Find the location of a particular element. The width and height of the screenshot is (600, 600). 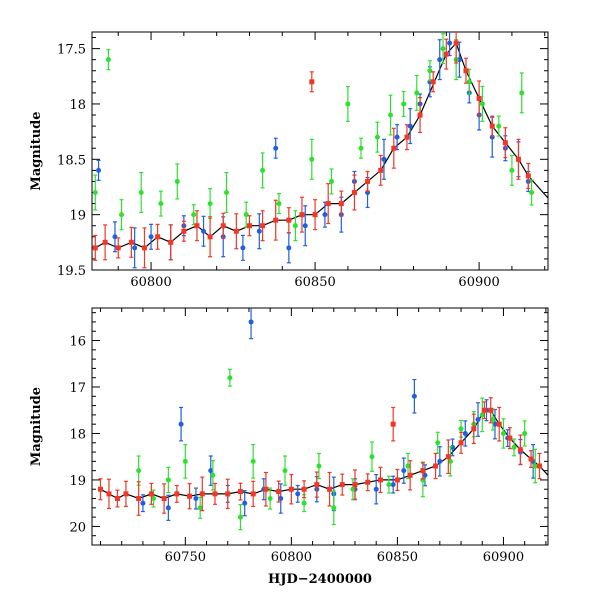

y-tick-label: 18.5 is located at coordinates (71, 160).